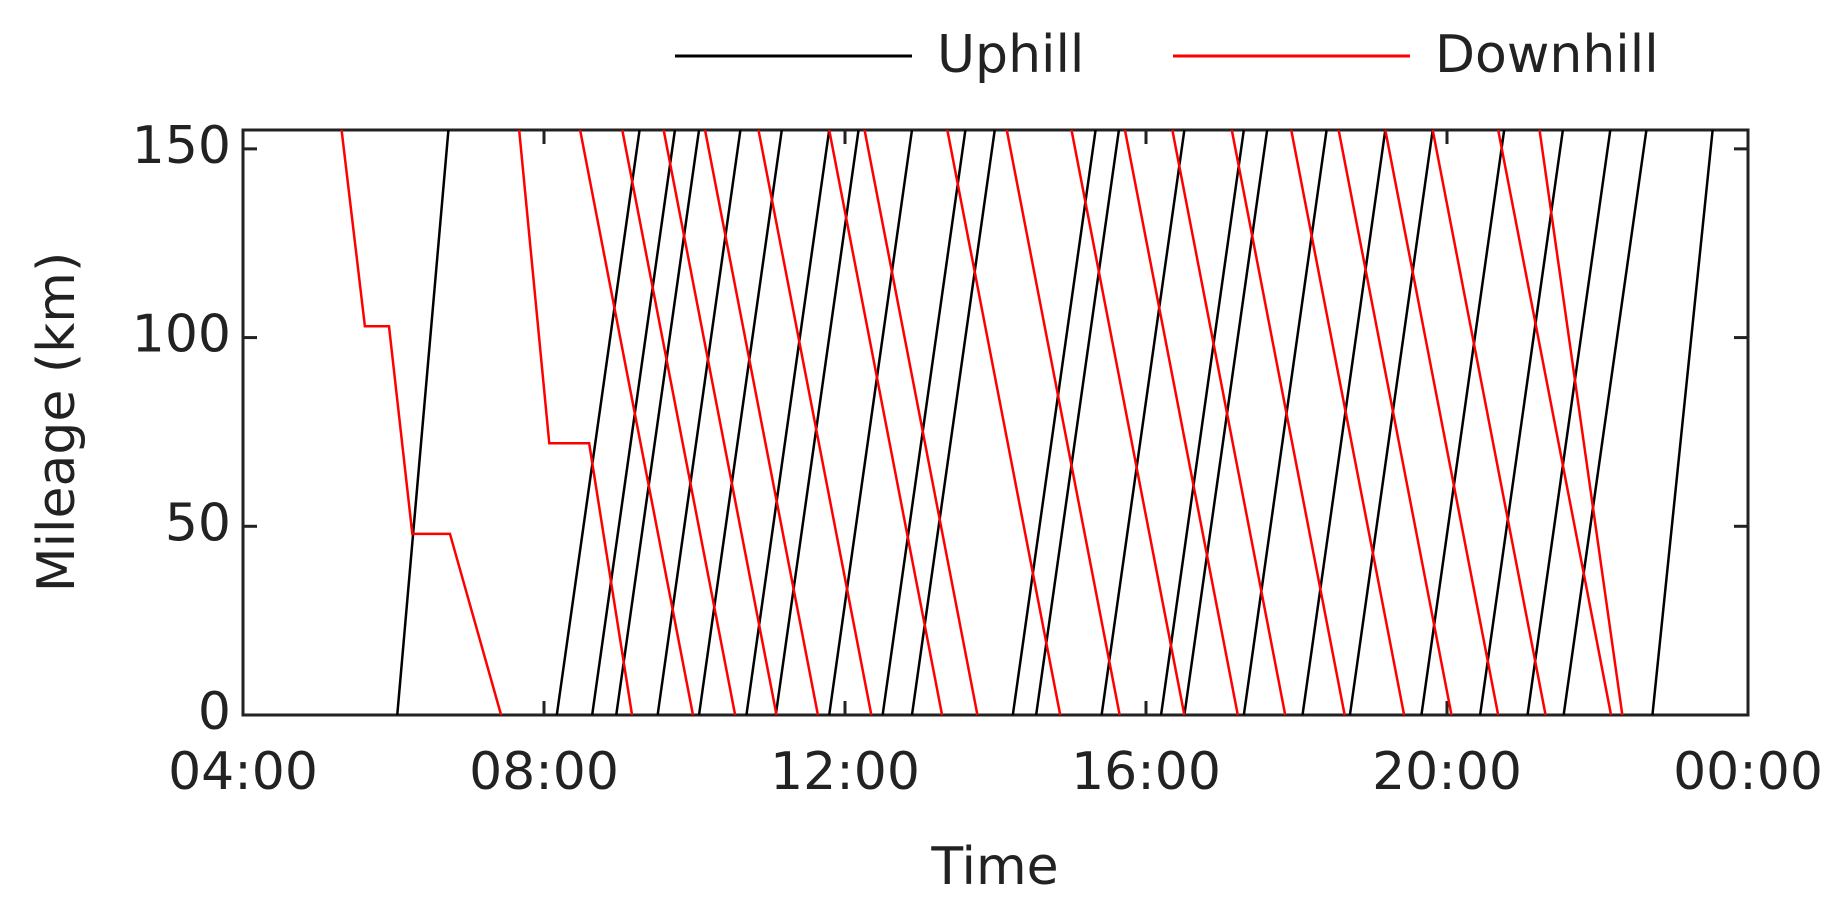  I want to click on y-tick-label: 50, so click(198, 523).